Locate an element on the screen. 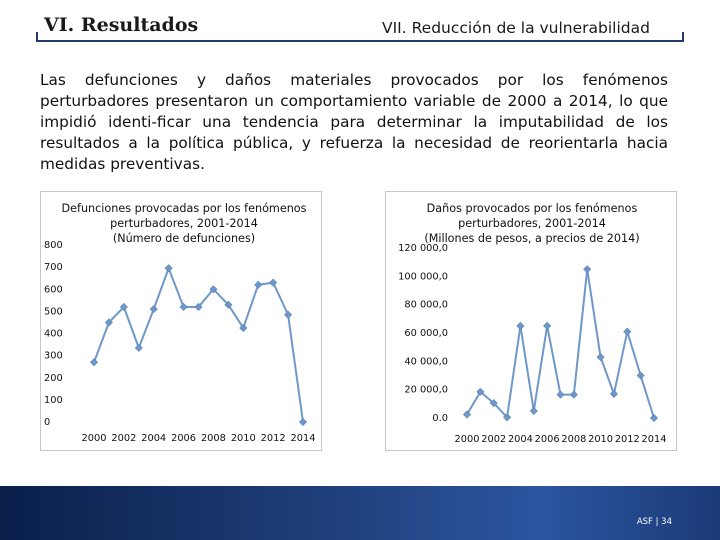 The height and width of the screenshot is (540, 720). chart-title-line: Daños provocados por los fenómenos is located at coordinates (532, 208).